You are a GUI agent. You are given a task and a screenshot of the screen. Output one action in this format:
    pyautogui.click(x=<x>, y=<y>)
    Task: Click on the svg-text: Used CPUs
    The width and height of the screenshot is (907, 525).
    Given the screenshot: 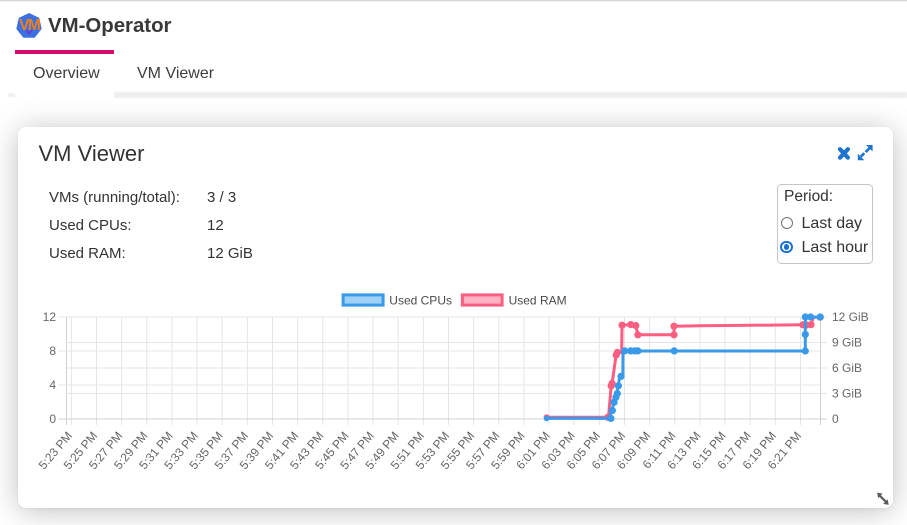 What is the action you would take?
    pyautogui.click(x=420, y=300)
    